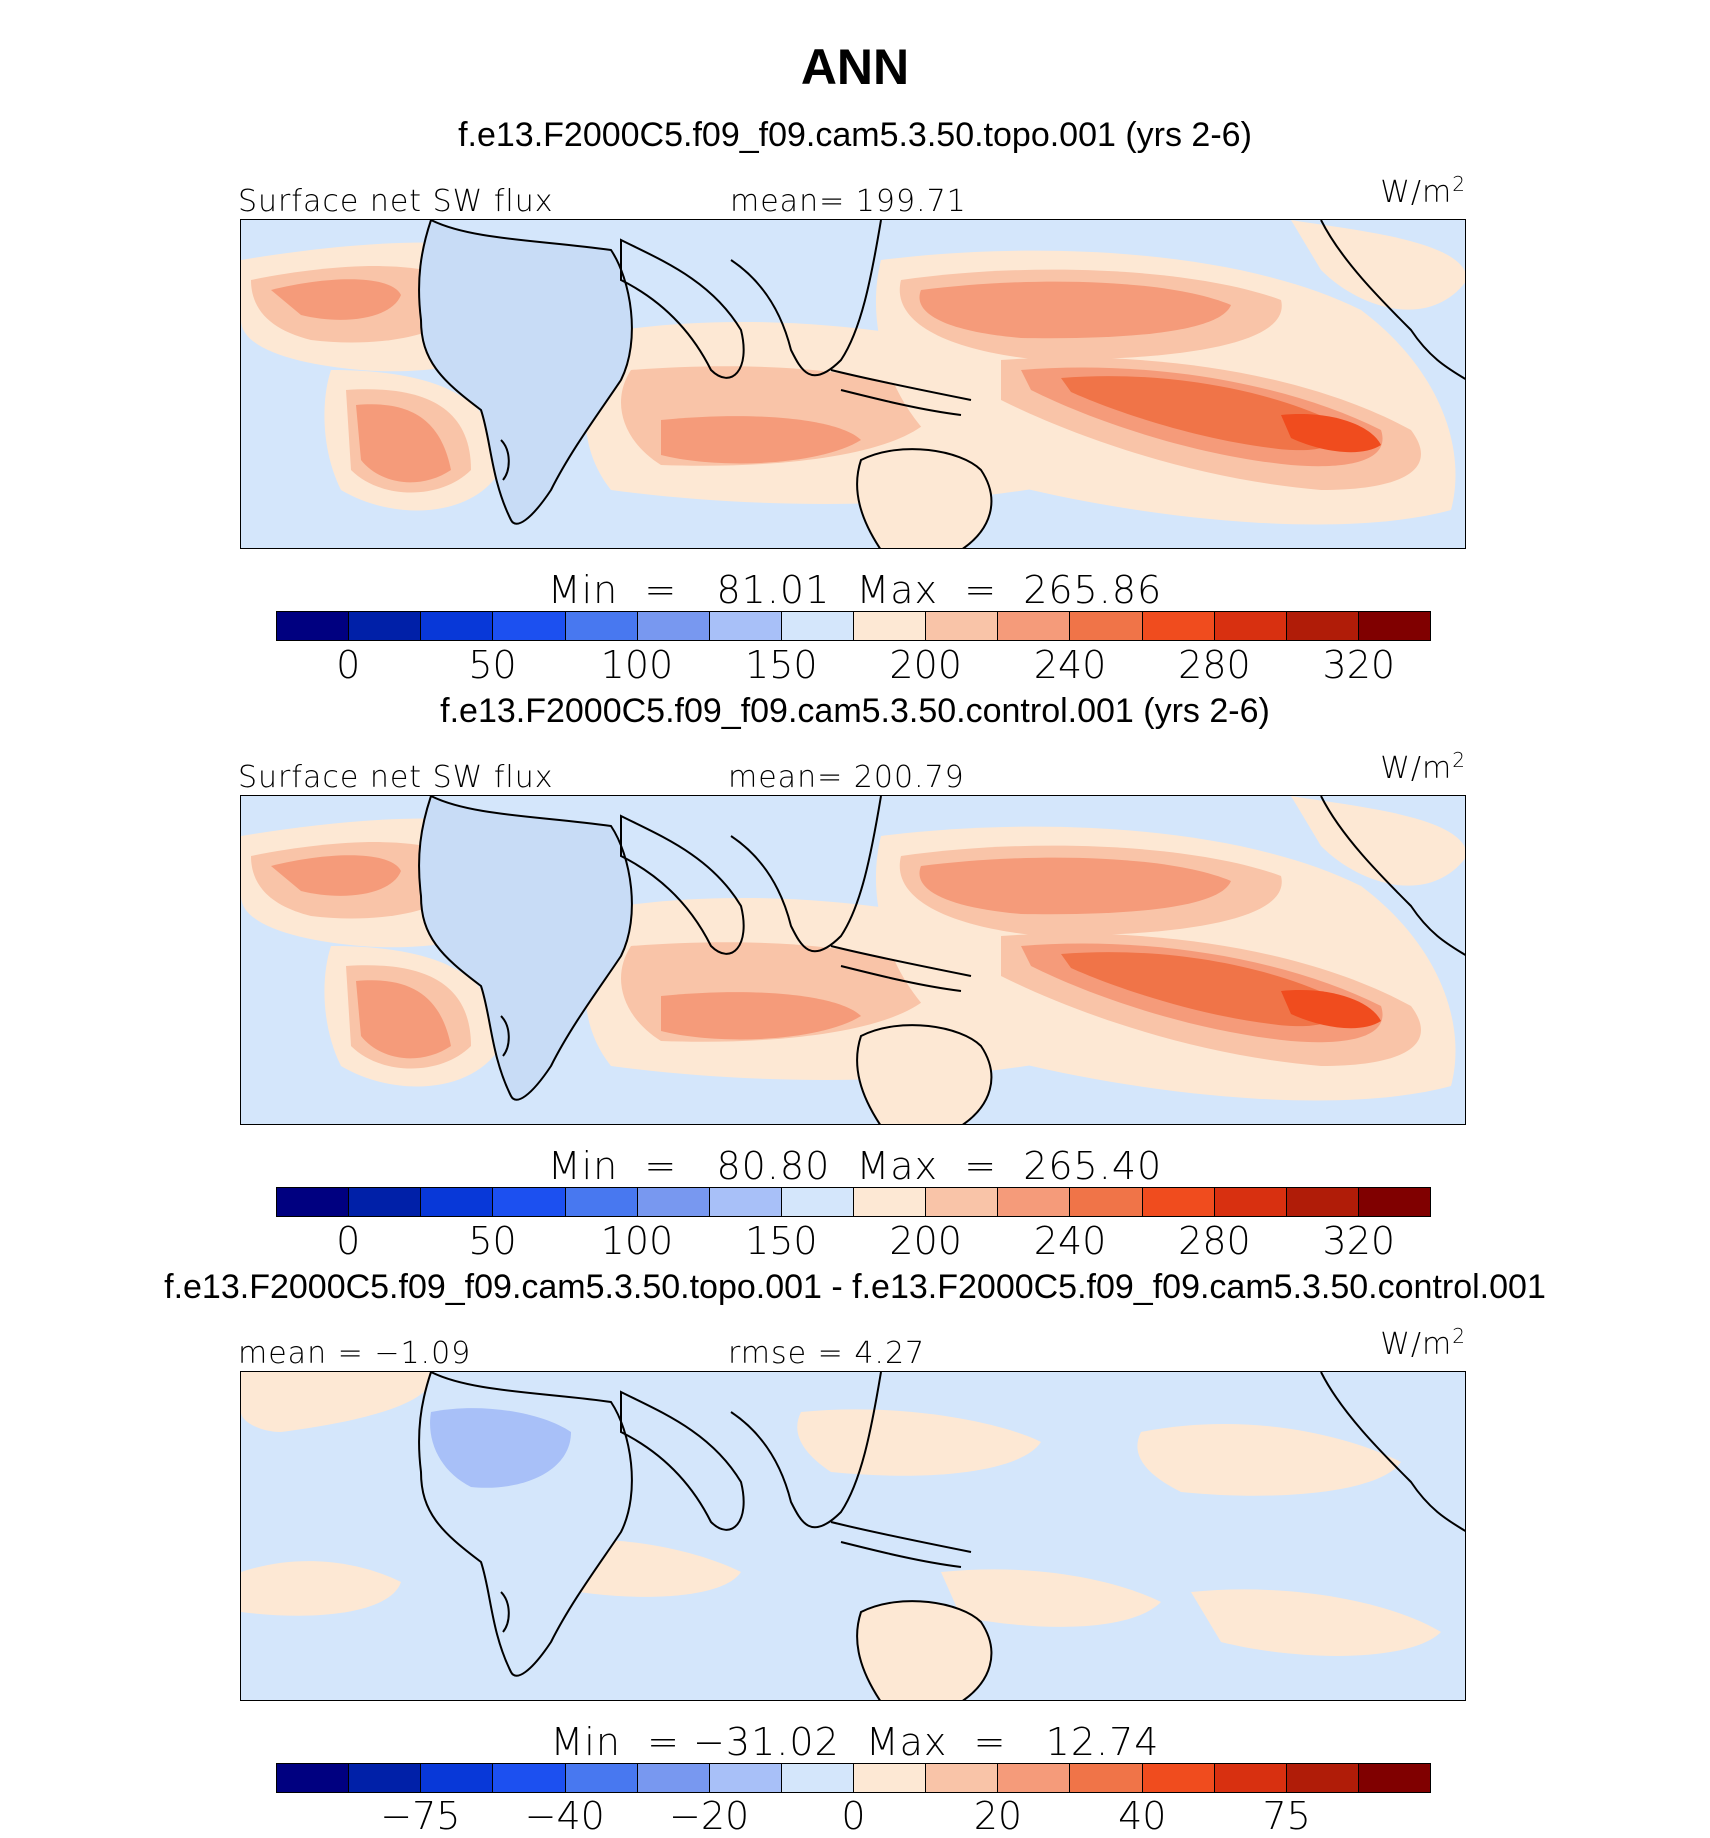 The image size is (1710, 1838). I want to click on panel3-mean-value: −1.09, so click(423, 1353).